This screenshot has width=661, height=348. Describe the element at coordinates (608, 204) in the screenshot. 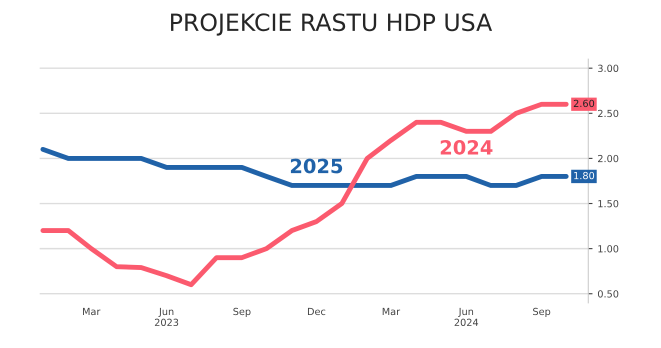

I see `y-tick-label: 1.50` at that location.